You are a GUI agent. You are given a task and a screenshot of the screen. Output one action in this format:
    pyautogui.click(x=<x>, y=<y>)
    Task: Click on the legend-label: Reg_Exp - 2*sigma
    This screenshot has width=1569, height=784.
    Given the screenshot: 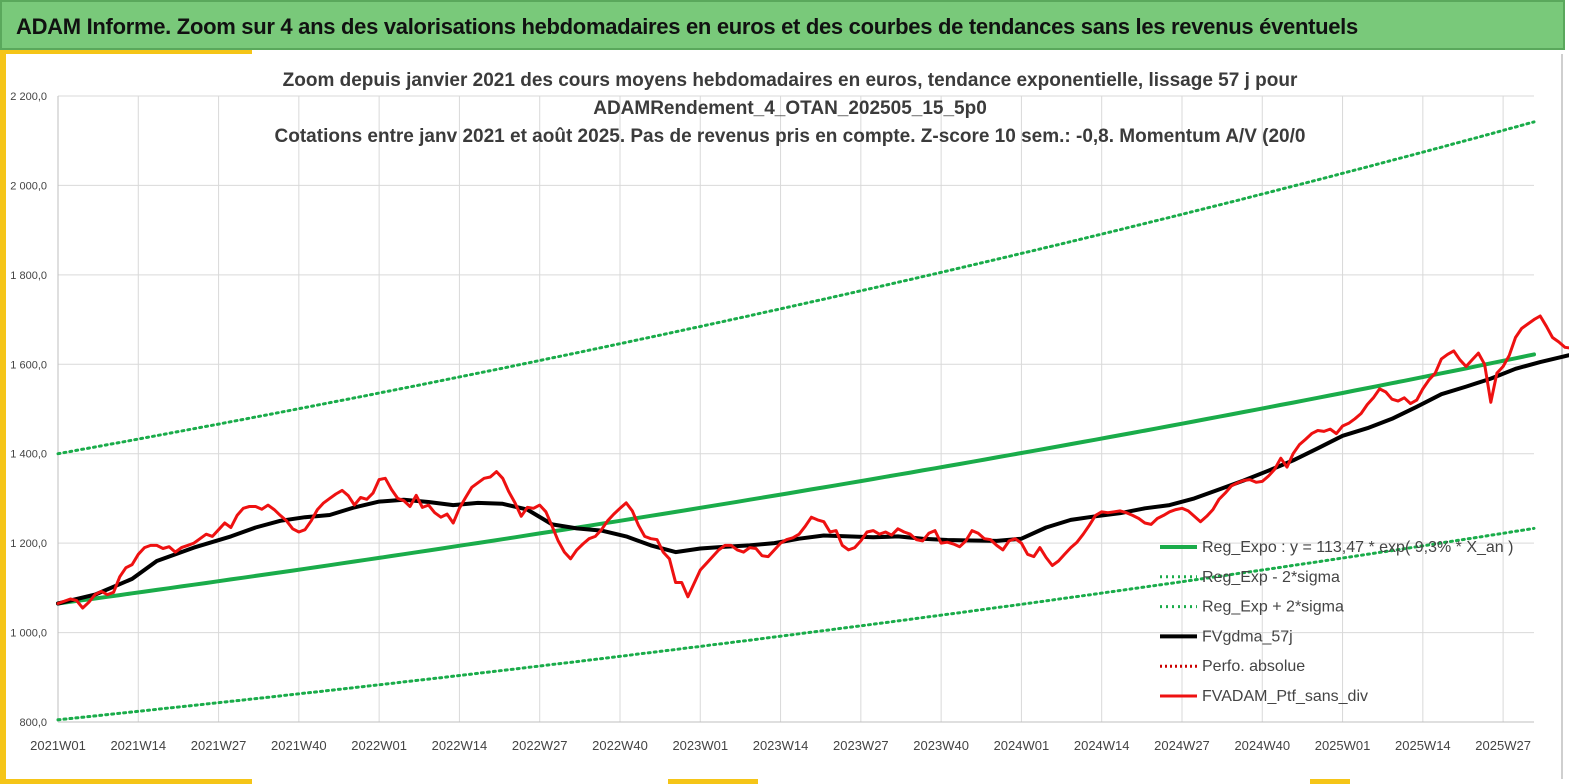 What is the action you would take?
    pyautogui.click(x=1271, y=577)
    